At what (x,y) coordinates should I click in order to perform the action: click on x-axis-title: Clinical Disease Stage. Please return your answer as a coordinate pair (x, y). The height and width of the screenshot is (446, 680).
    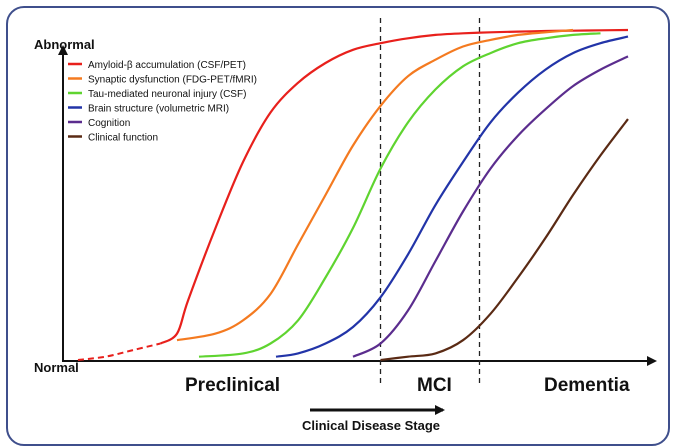
    Looking at the image, I should click on (371, 425).